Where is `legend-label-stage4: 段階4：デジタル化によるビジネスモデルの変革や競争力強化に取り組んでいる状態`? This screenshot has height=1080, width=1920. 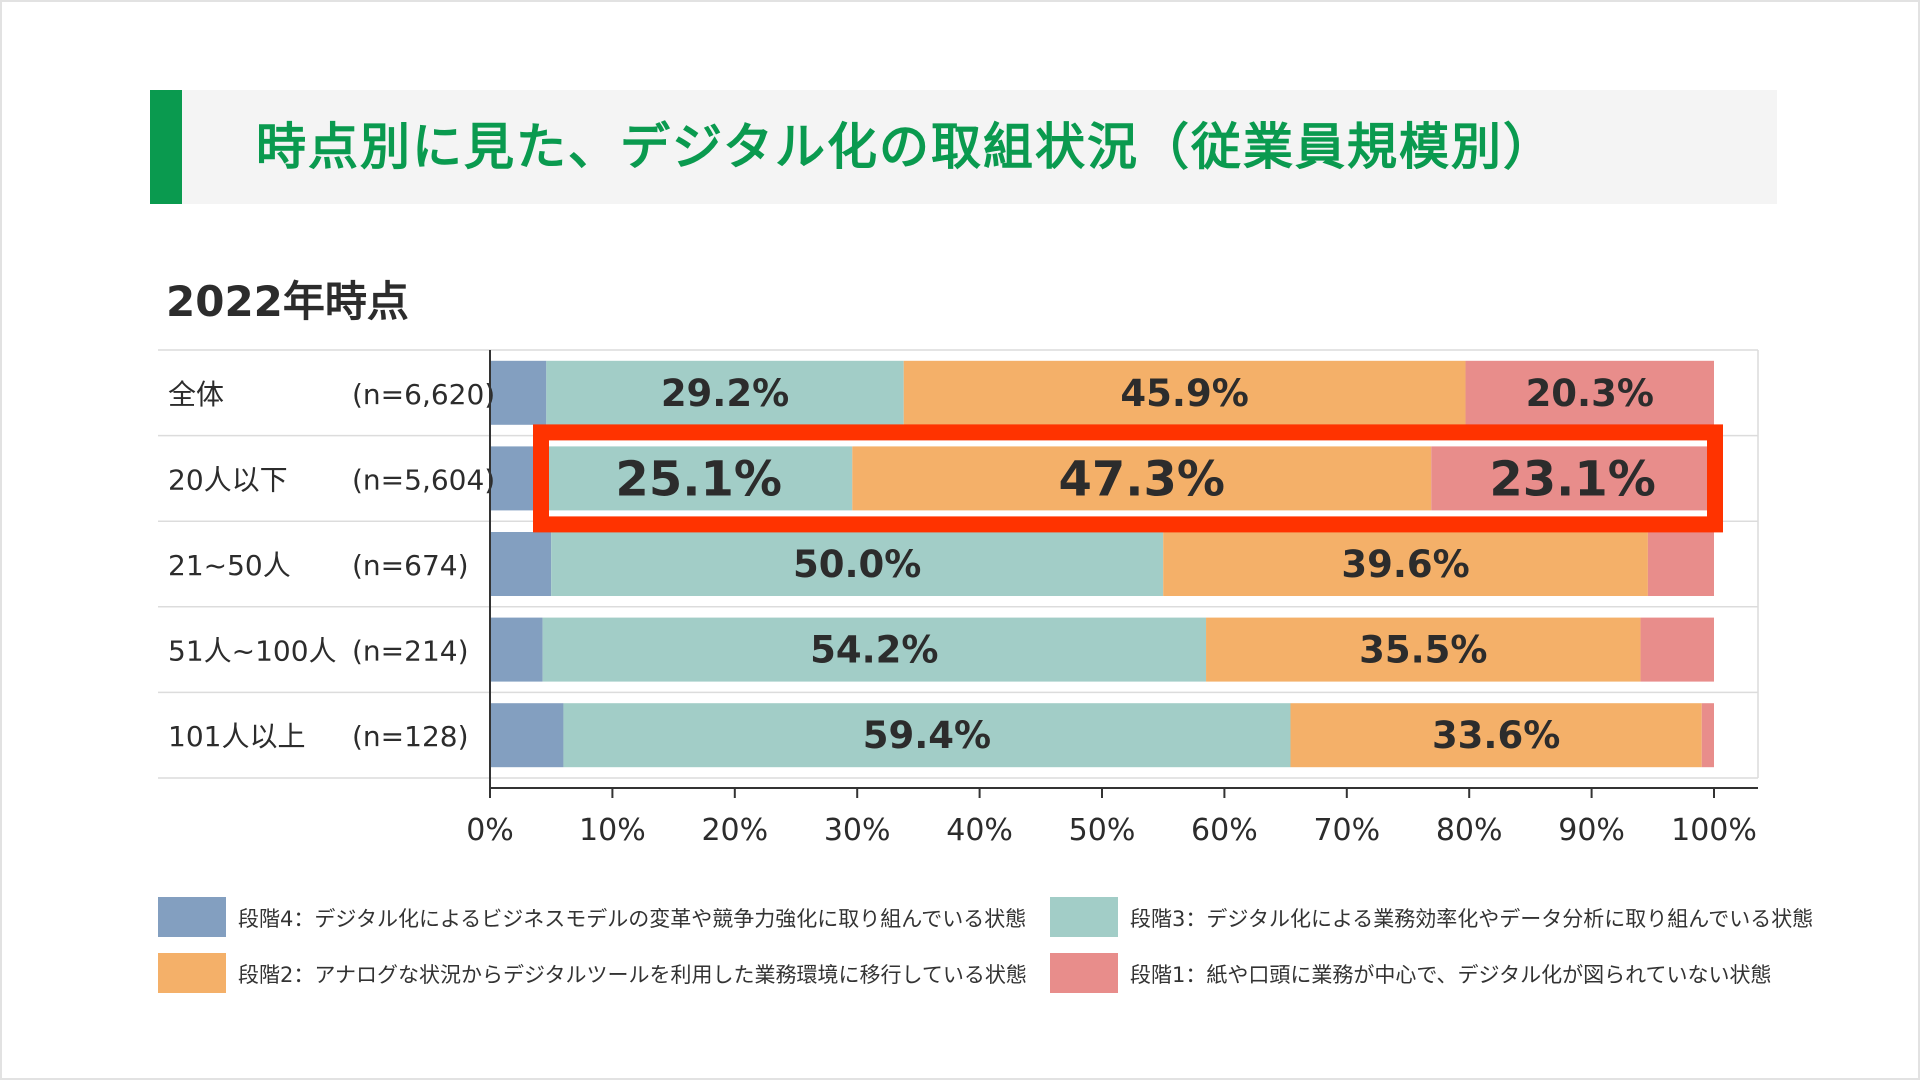 legend-label-stage4: 段階4：デジタル化によるビジネスモデルの変革や競争力強化に取り組んでいる状態 is located at coordinates (632, 919).